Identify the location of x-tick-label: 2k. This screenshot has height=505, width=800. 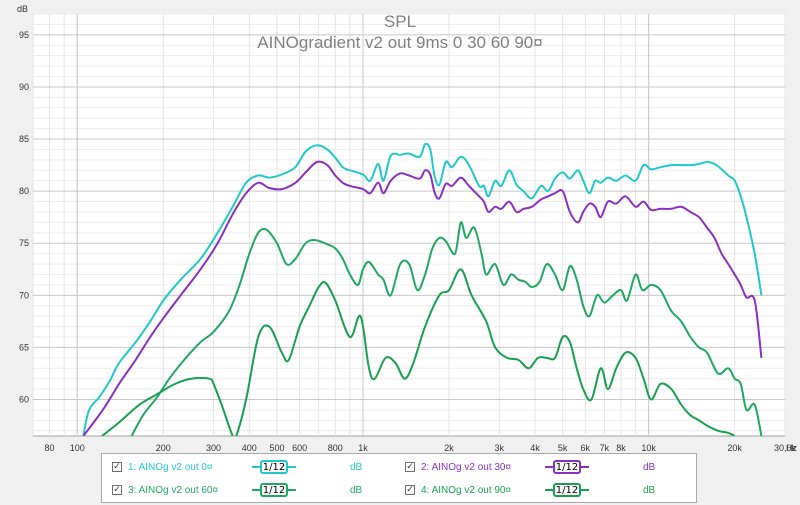
(449, 448).